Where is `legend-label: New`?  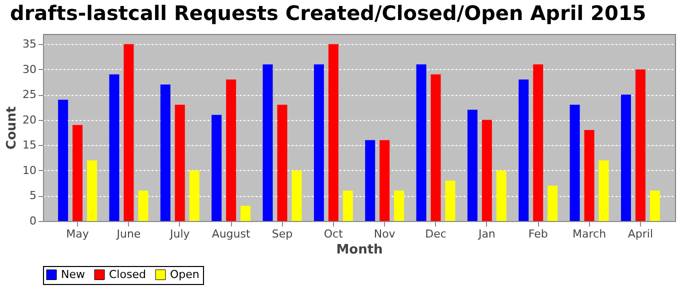
legend-label: New is located at coordinates (73, 274).